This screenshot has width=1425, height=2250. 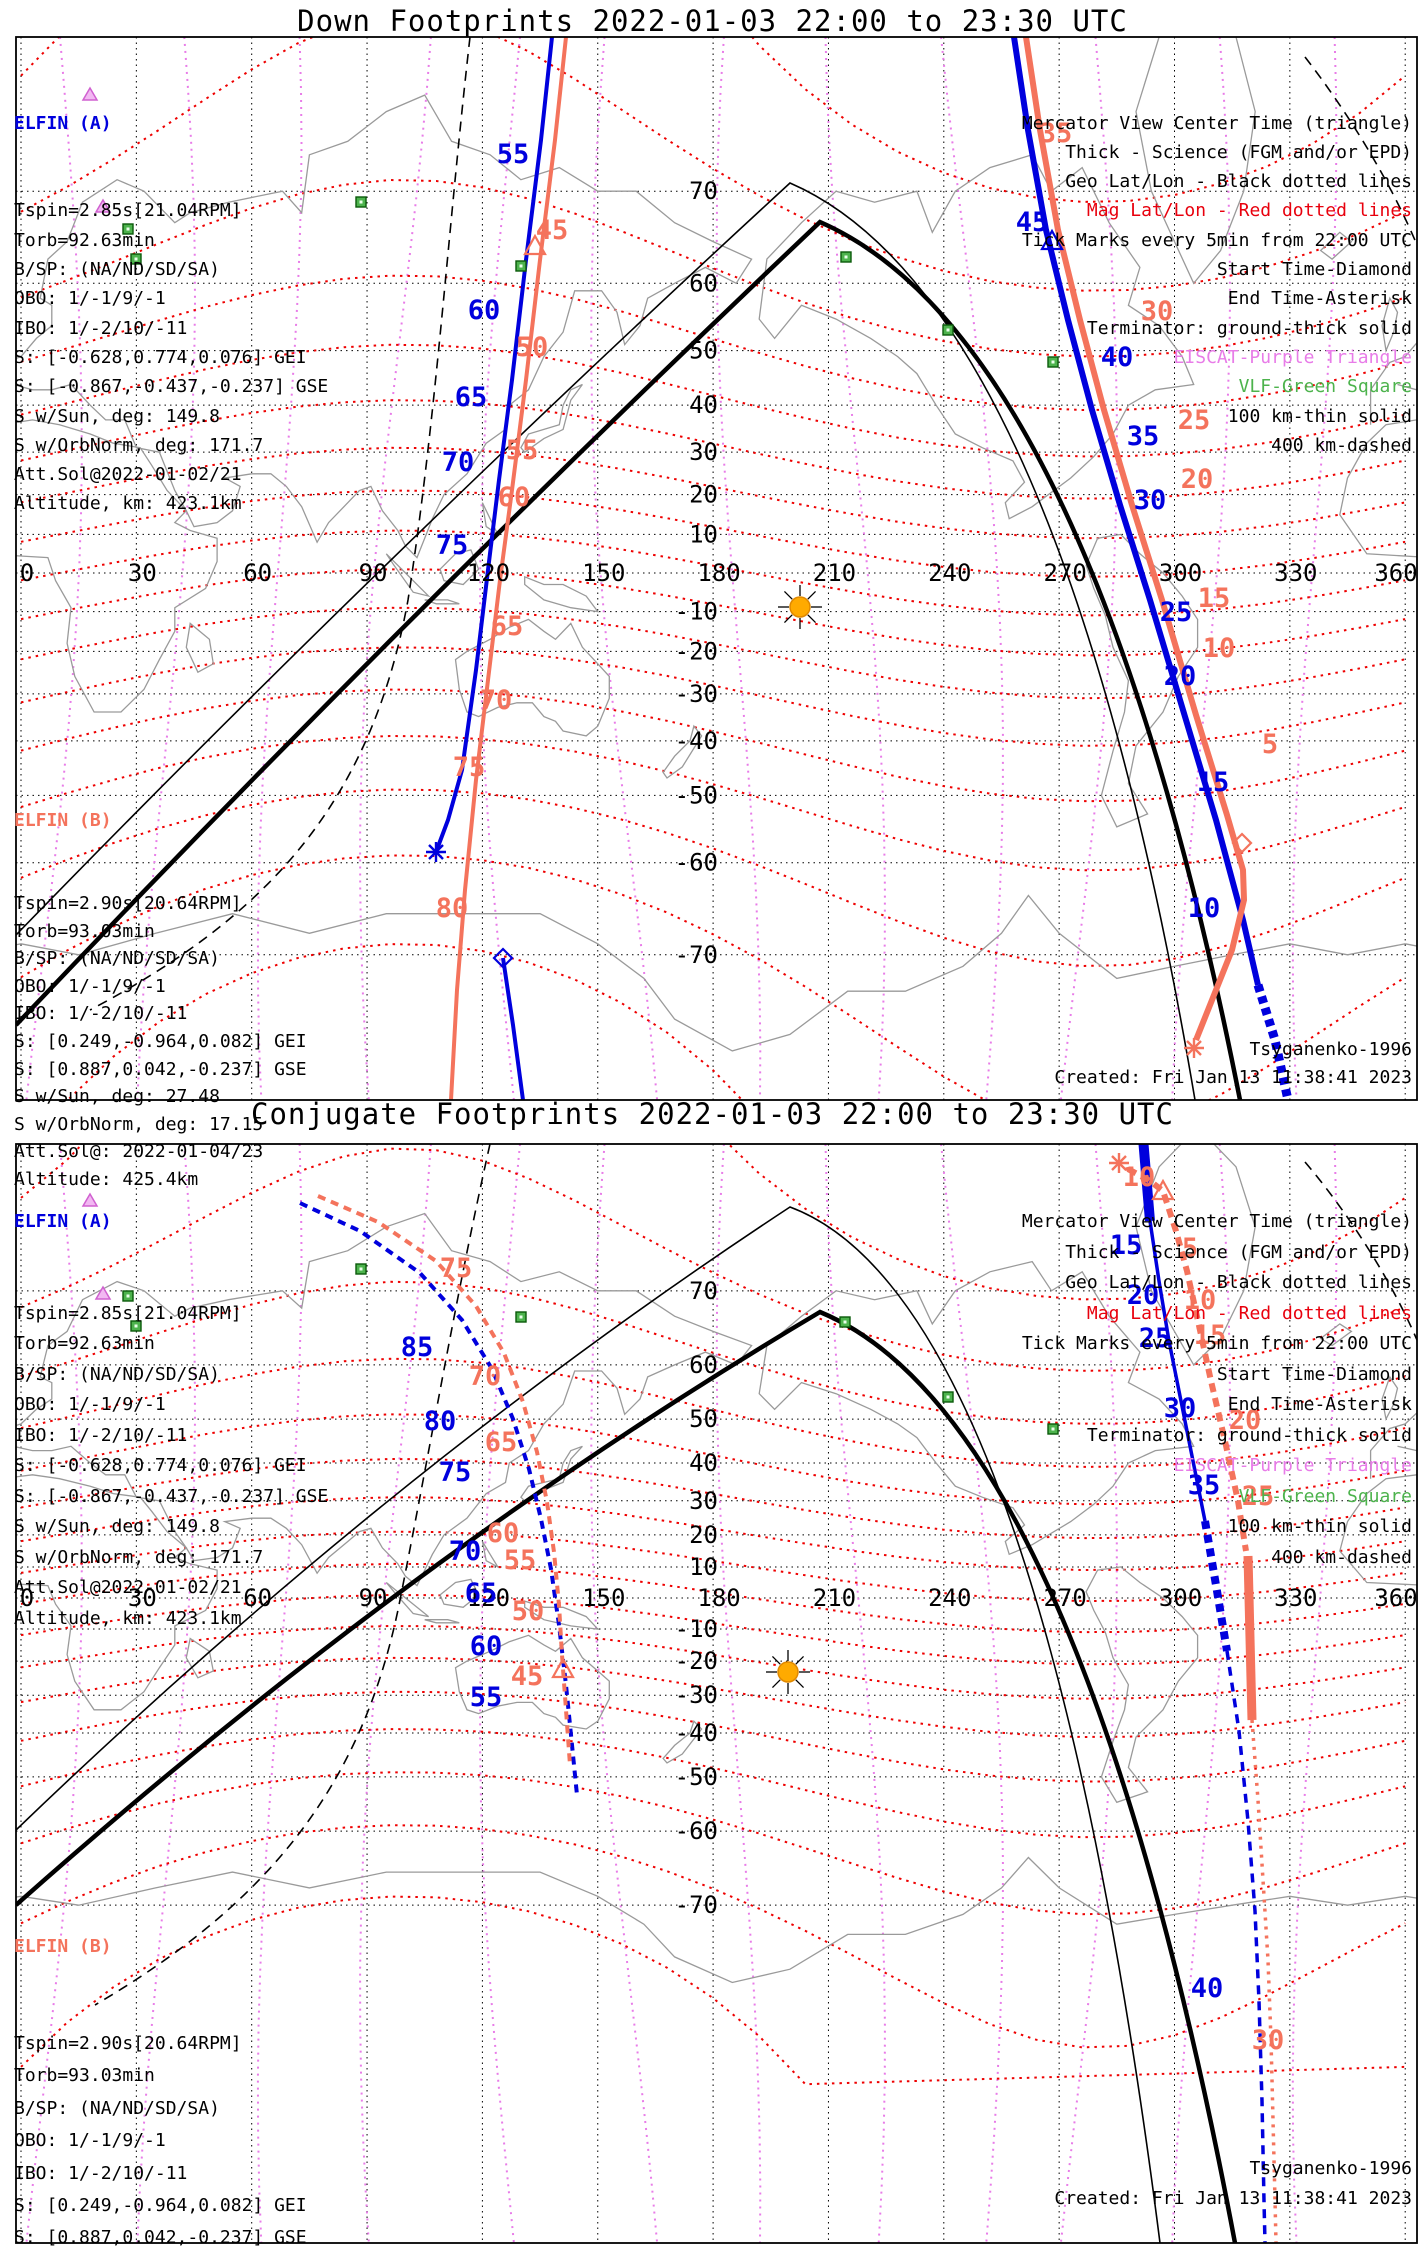 What do you see at coordinates (1341, 445) in the screenshot?
I see `text-line: 400 km-dashed` at bounding box center [1341, 445].